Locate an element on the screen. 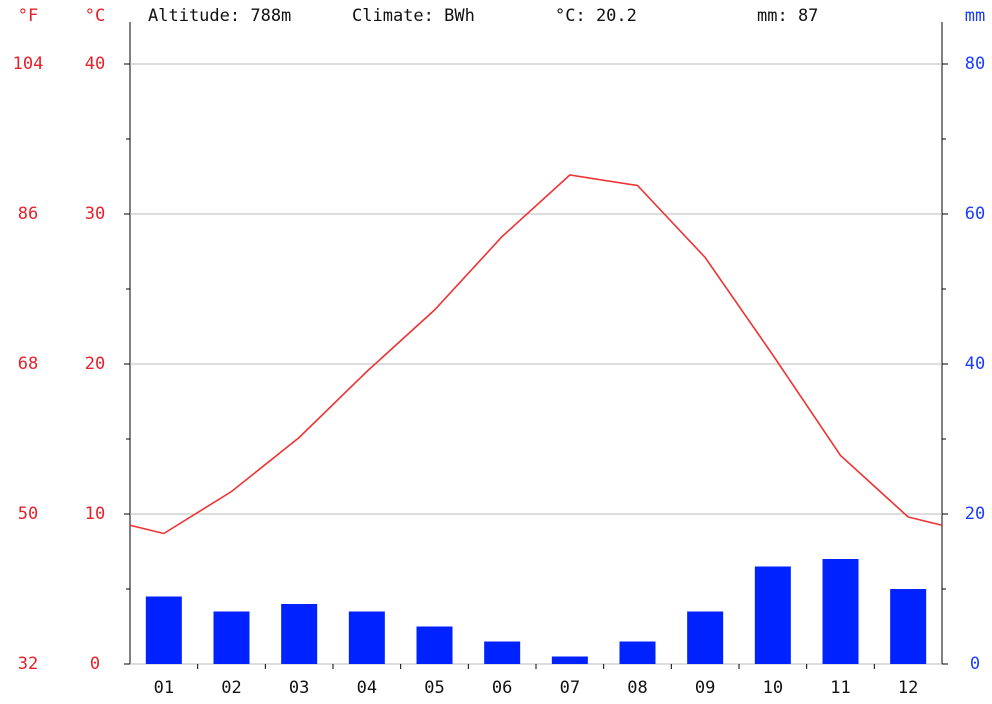 The height and width of the screenshot is (704, 992). annotation: Altitude: 788m is located at coordinates (219, 16).